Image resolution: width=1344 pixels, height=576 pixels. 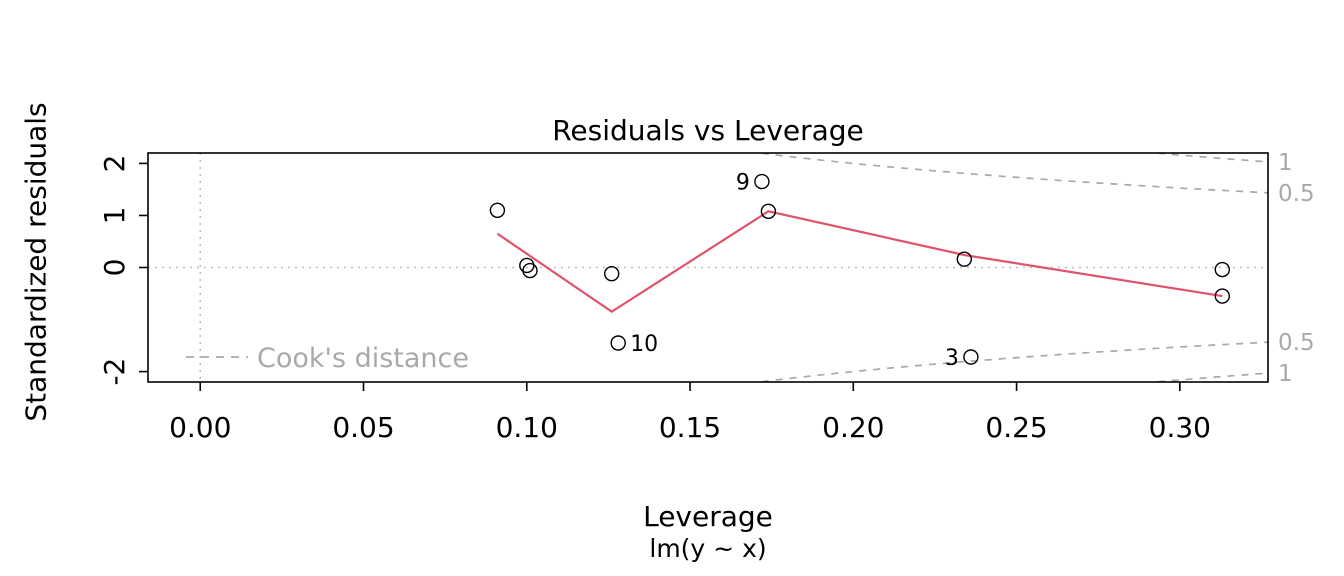 What do you see at coordinates (690, 427) in the screenshot?
I see `x-tick-label: 0.15` at bounding box center [690, 427].